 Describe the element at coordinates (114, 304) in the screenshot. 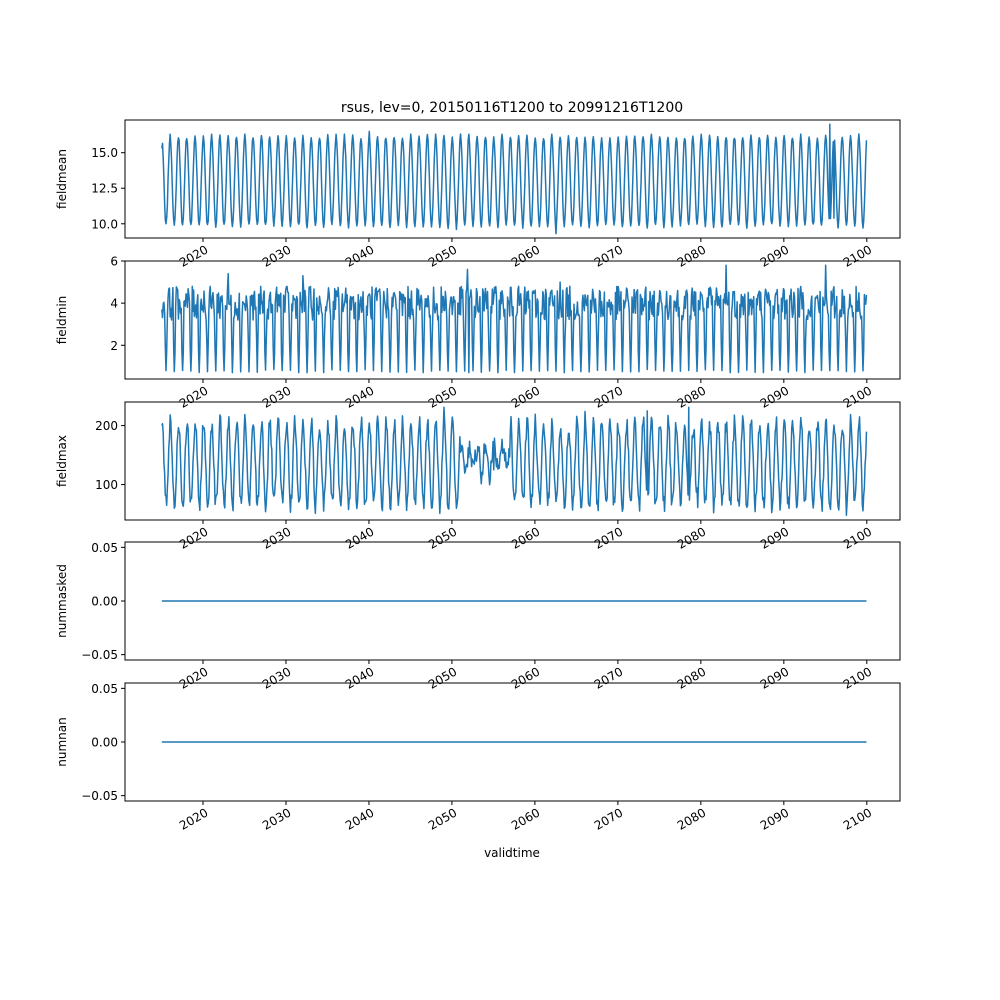

I see `y-tick-label: 4` at that location.